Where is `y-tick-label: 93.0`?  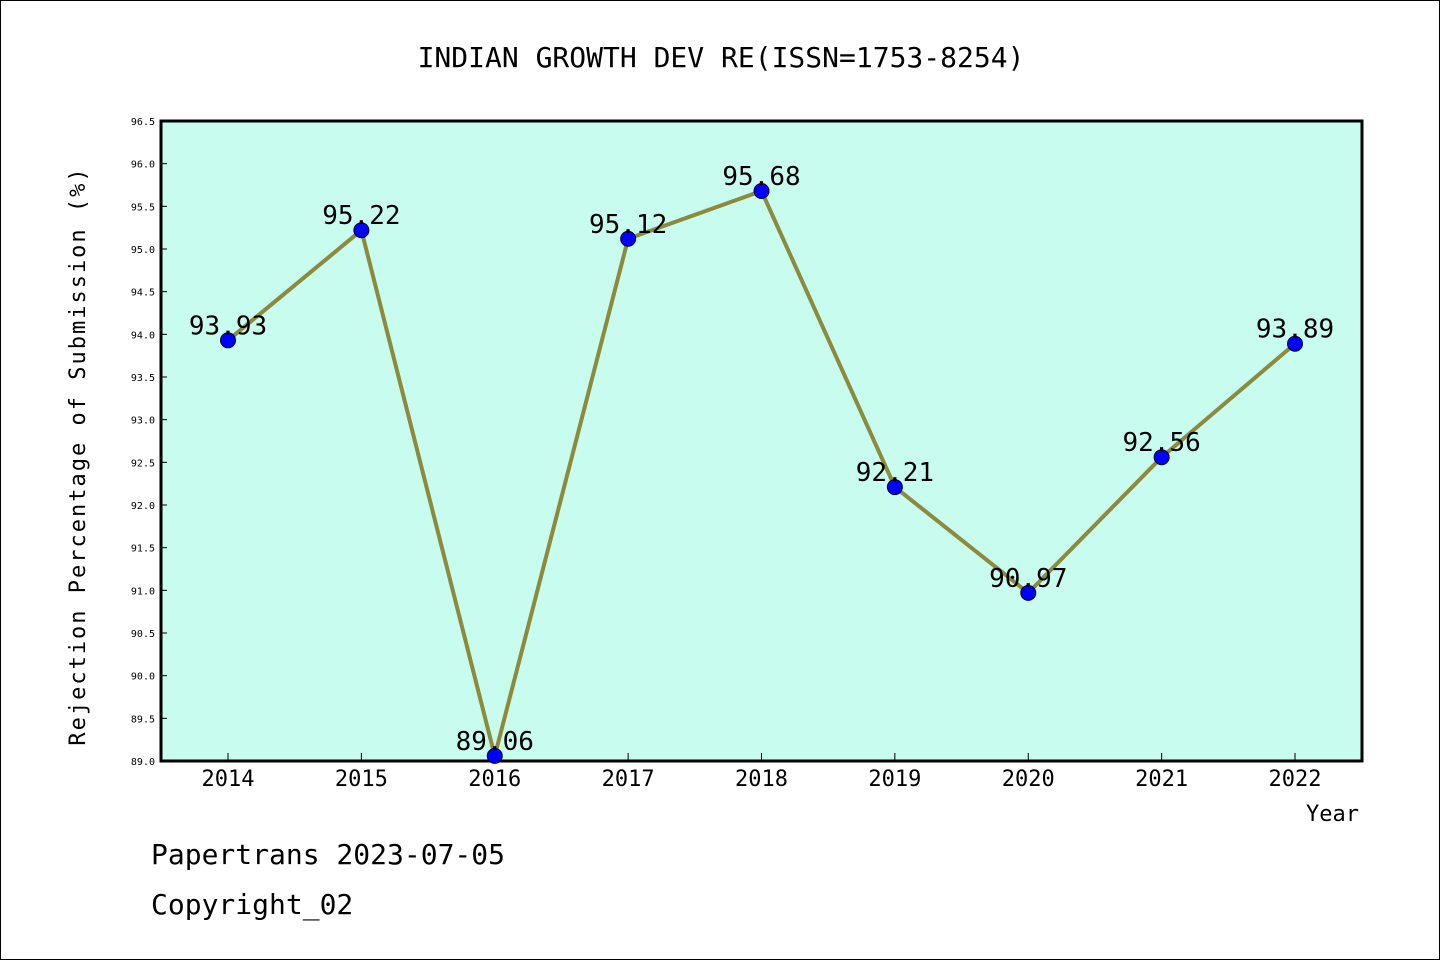 y-tick-label: 93.0 is located at coordinates (143, 421).